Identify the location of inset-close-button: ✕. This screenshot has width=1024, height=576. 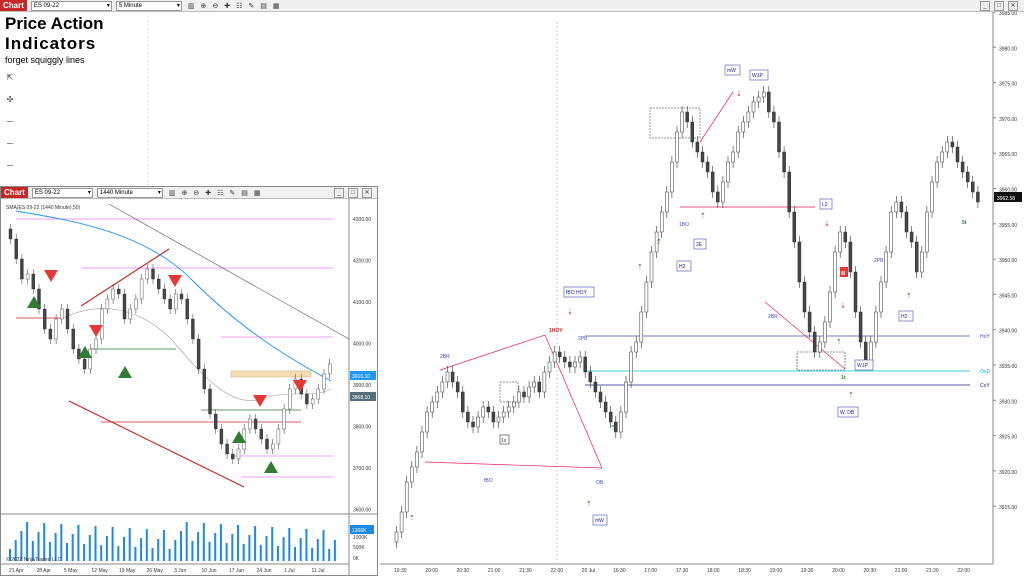
(367, 193).